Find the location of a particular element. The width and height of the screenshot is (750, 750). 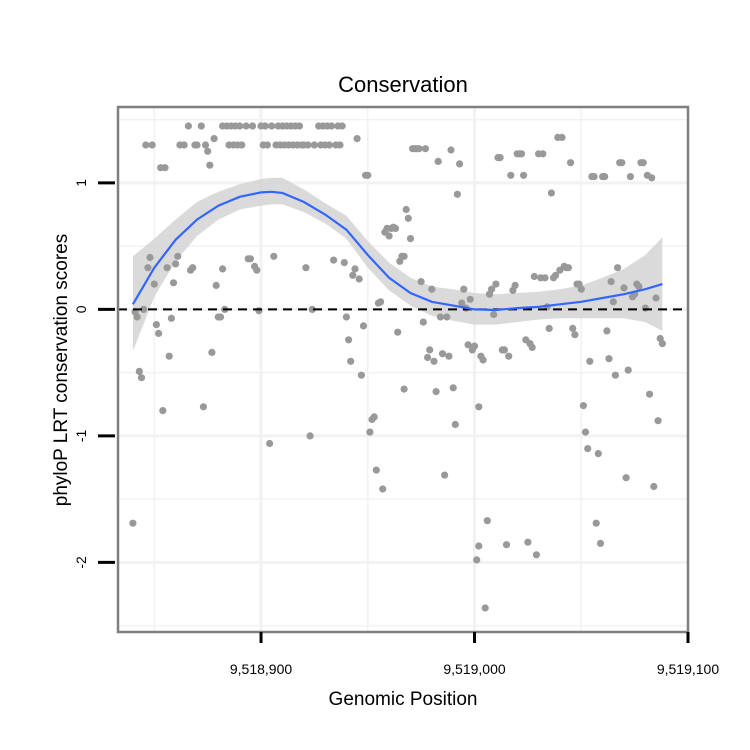

x-tick-label: 9,519,100 is located at coordinates (688, 669).